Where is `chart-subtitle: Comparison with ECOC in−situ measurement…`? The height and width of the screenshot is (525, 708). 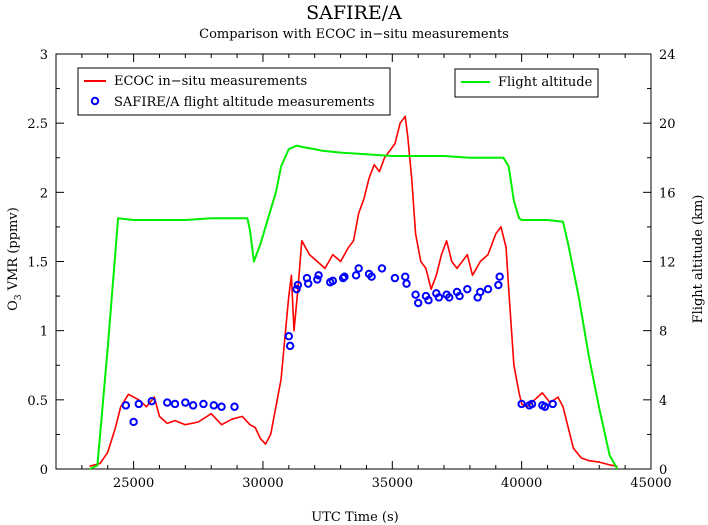
chart-subtitle: Comparison with ECOC in−situ measurement… is located at coordinates (354, 34).